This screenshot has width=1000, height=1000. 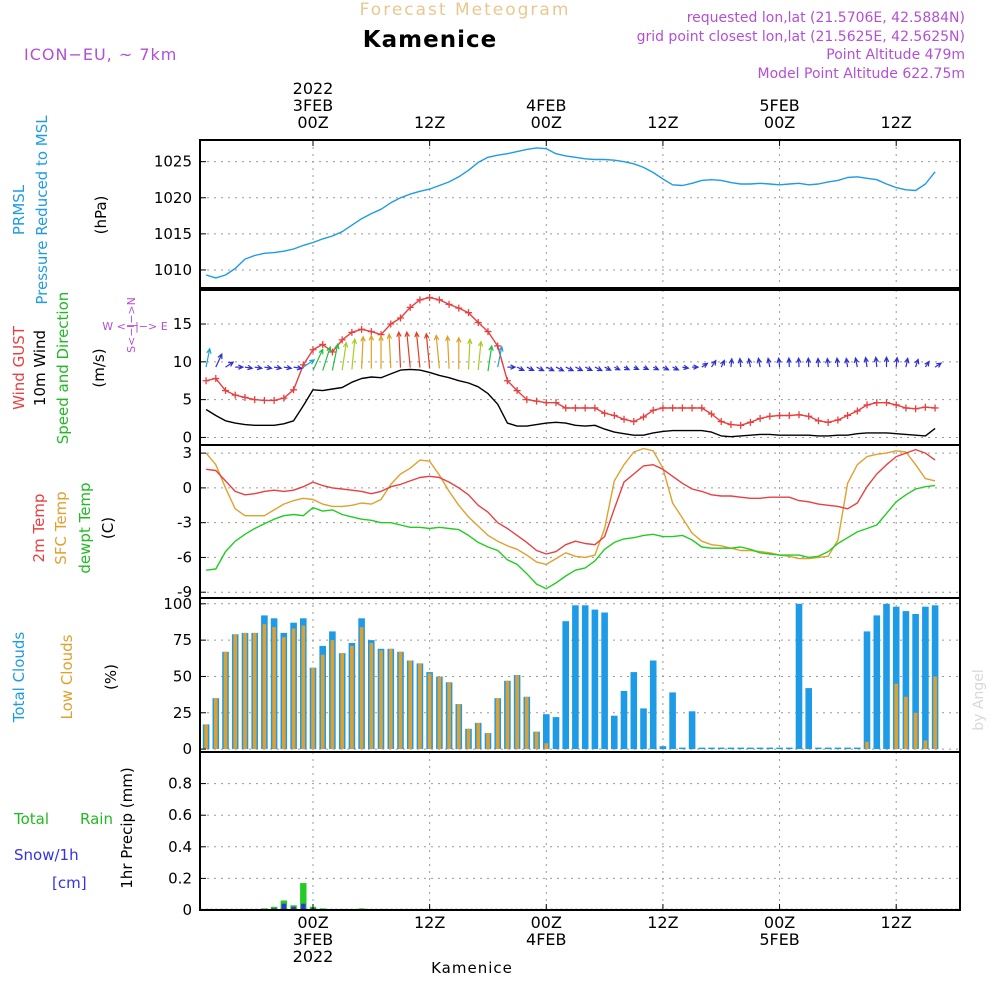 What do you see at coordinates (979, 699) in the screenshot?
I see `credit-watermark: by Angel` at bounding box center [979, 699].